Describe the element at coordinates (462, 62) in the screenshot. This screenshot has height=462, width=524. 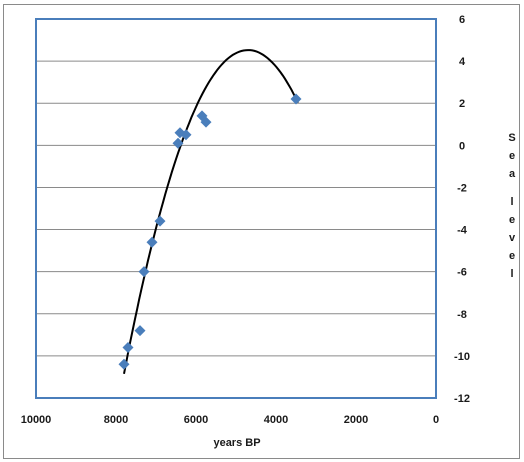
I see `y-tick-label: 4` at that location.